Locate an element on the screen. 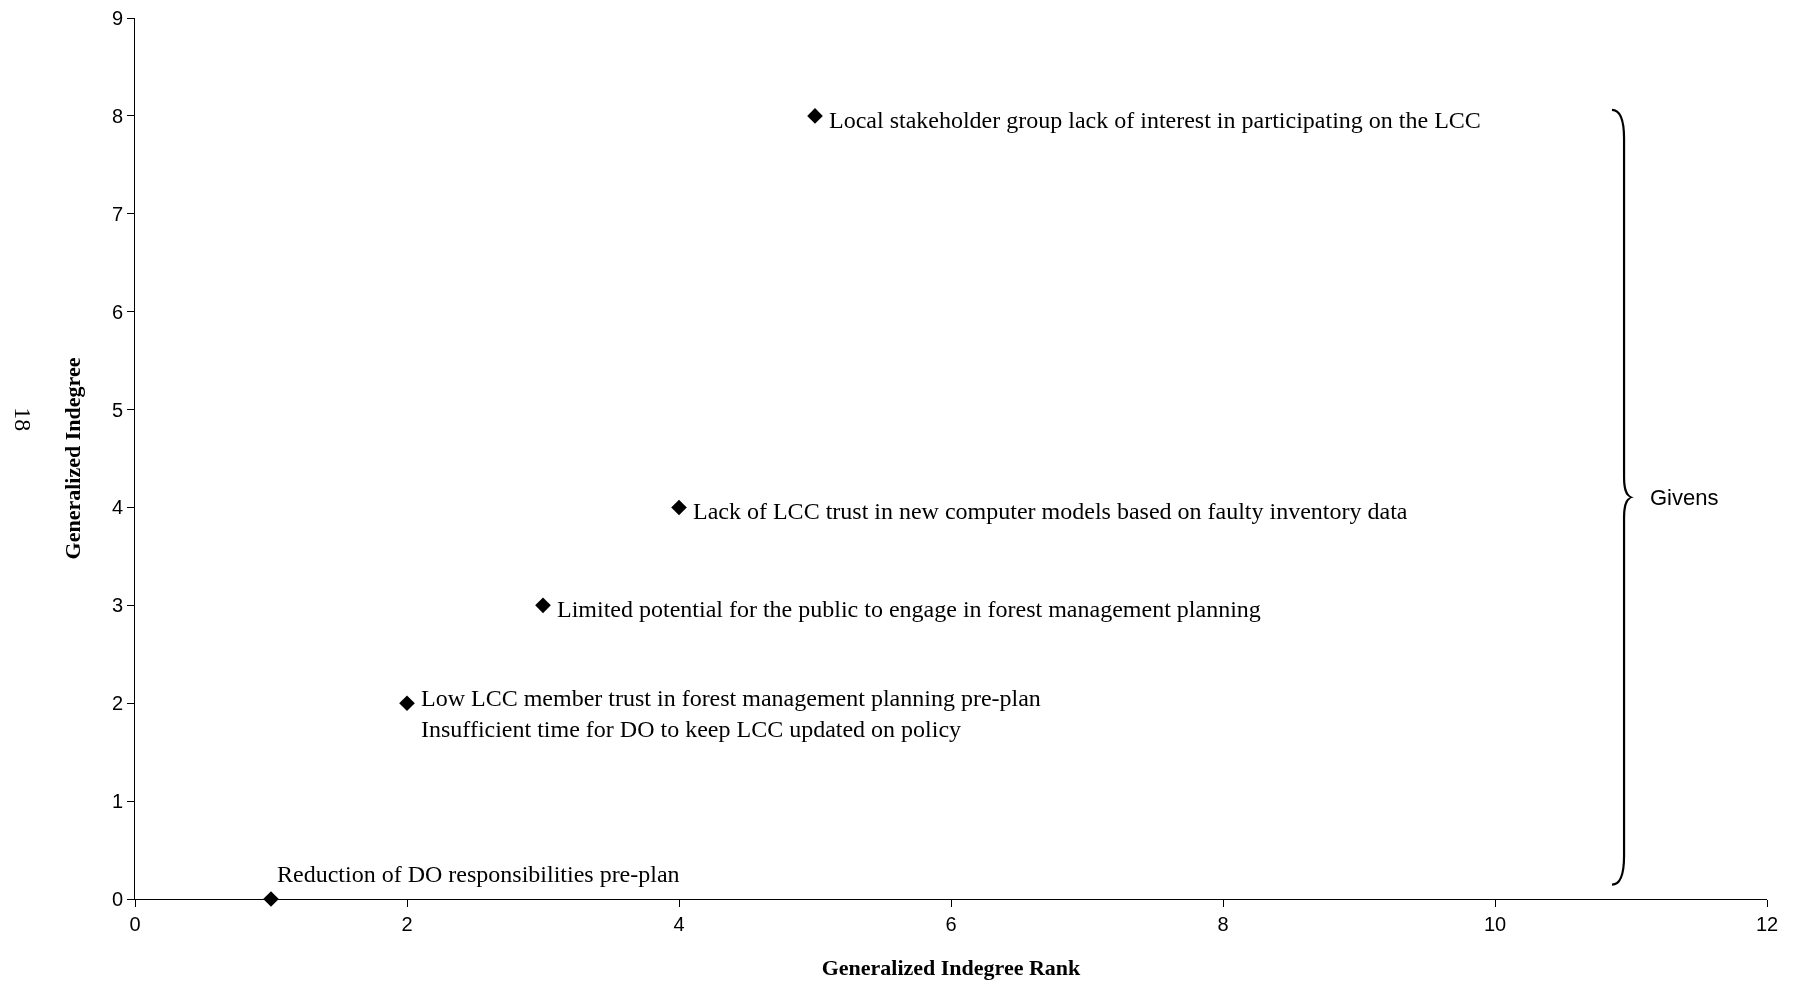 This screenshot has width=1796, height=997. y-axis-title: Generalized Indegree is located at coordinates (72, 458).